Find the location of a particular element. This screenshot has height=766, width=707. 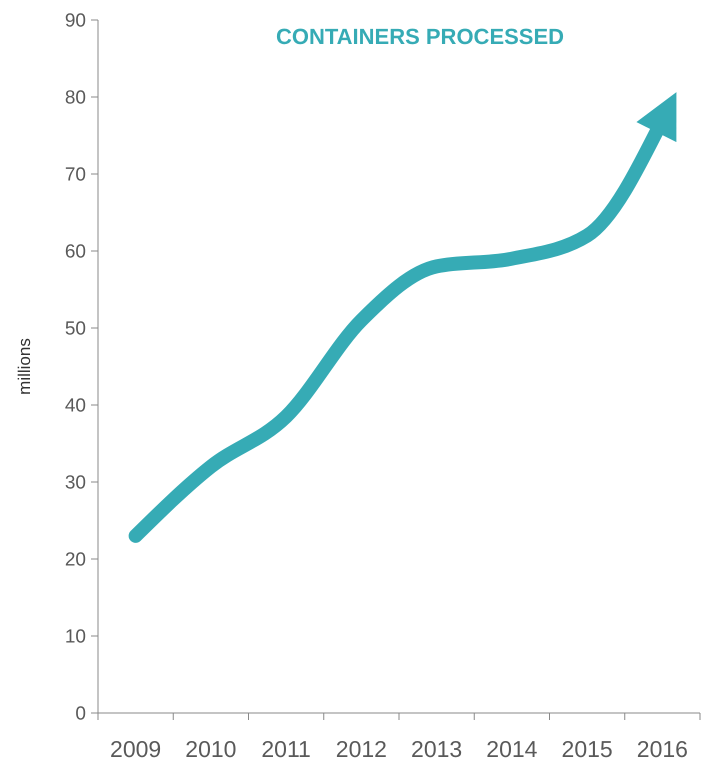

y-tick-label: 10 is located at coordinates (75, 637).